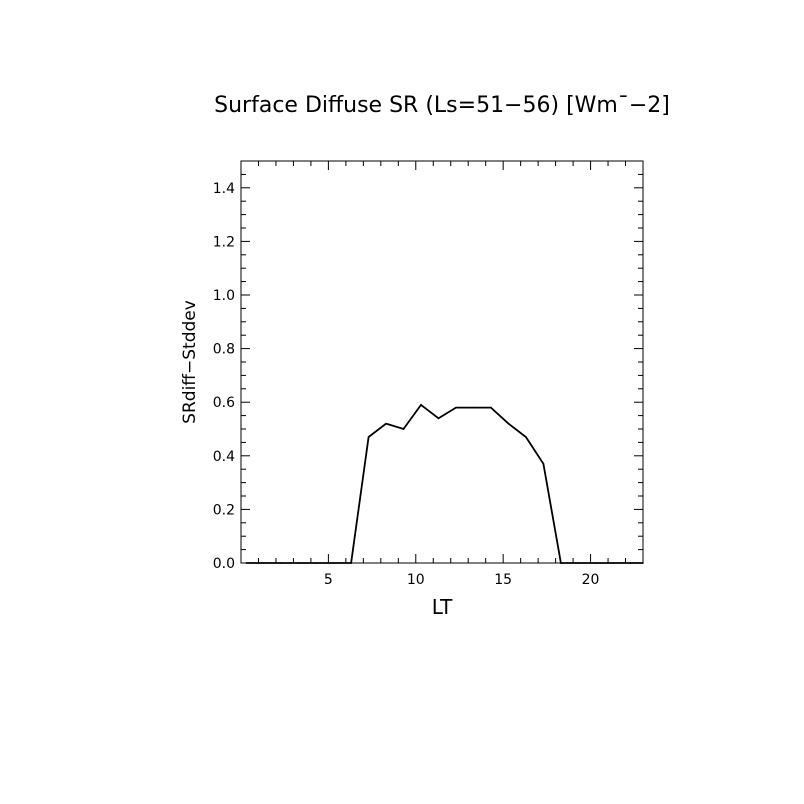 This screenshot has width=804, height=804. I want to click on y-tick-label: 1.4, so click(224, 189).